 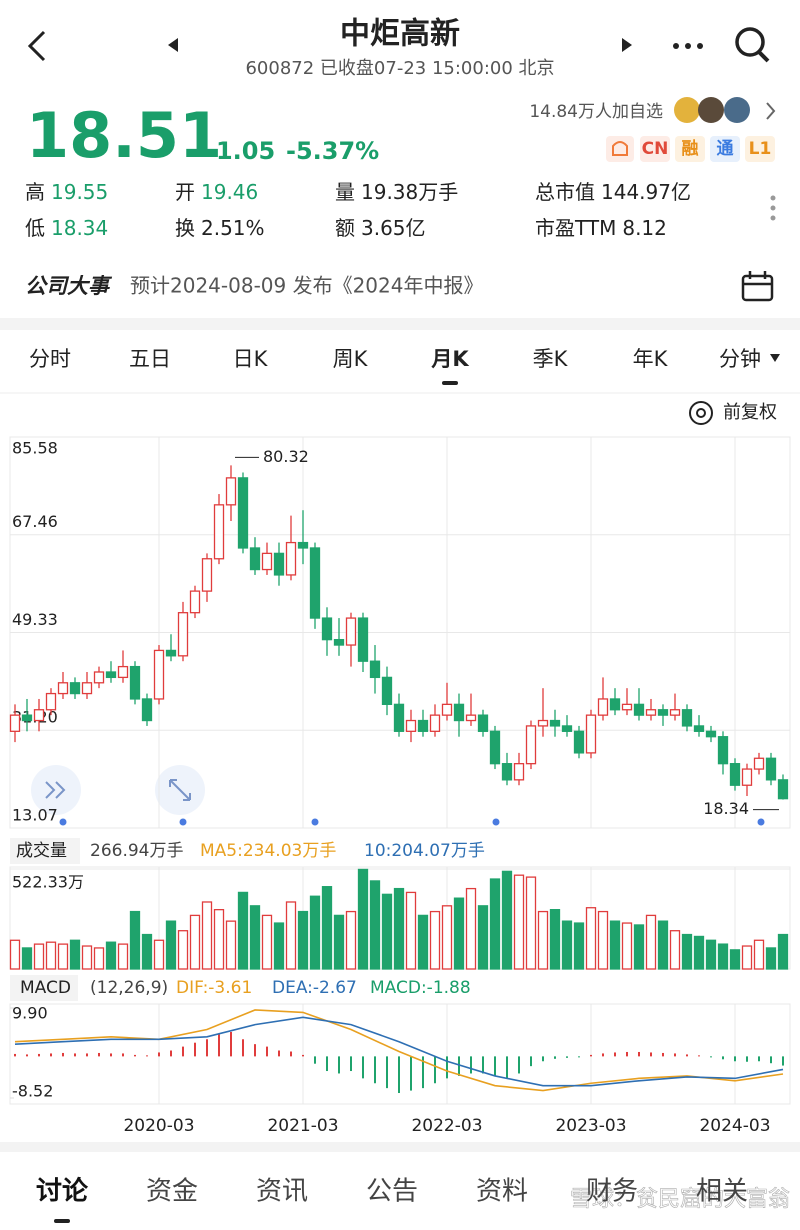 What do you see at coordinates (655, 149) in the screenshot?
I see `tag-bg` at bounding box center [655, 149].